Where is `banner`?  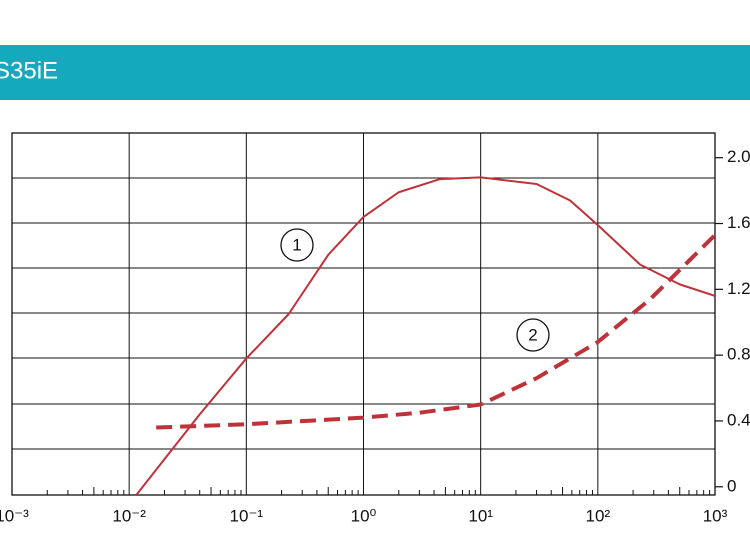
banner is located at coordinates (375, 72).